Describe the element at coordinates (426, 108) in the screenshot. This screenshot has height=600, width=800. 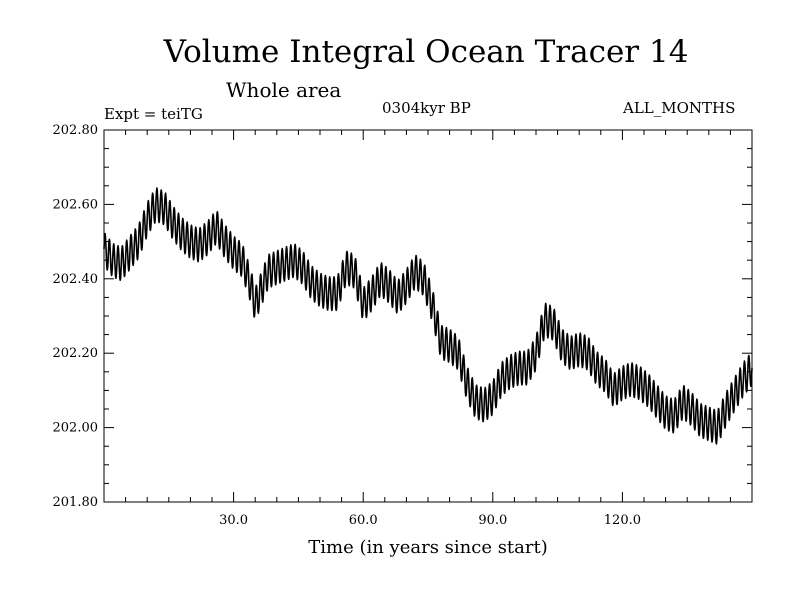
I see `period-label: 0304kyr BP` at that location.